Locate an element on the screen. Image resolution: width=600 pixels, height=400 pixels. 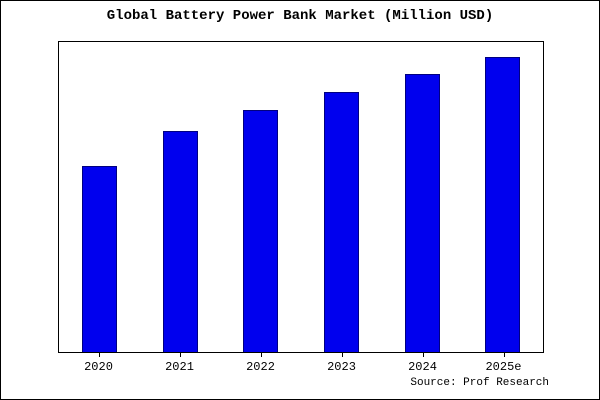
x-tick-label: 2022 is located at coordinates (260, 367).